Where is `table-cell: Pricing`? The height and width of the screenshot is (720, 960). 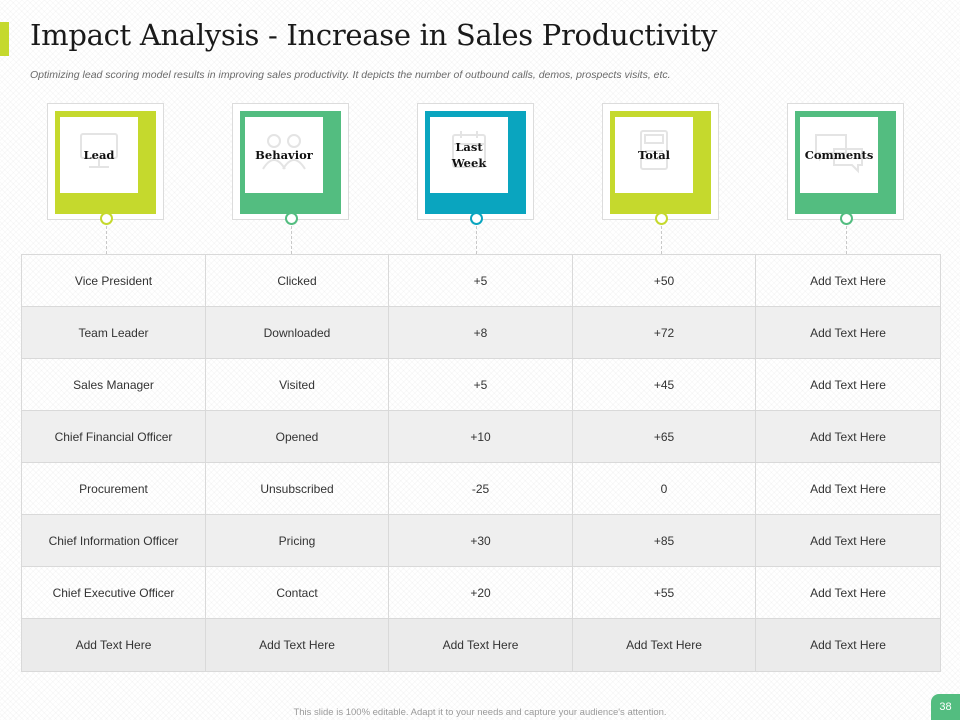
table-cell: Pricing is located at coordinates (297, 540).